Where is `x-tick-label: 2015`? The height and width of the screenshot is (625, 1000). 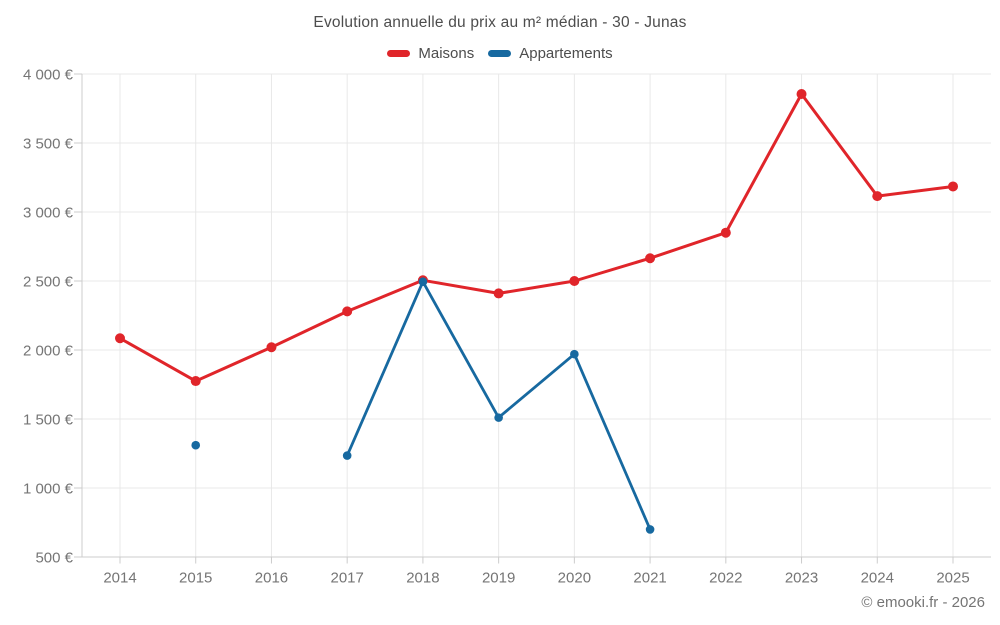
x-tick-label: 2015 is located at coordinates (195, 577).